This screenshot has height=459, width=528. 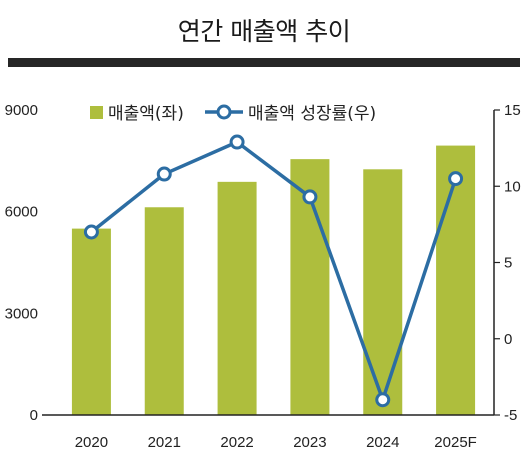 I want to click on left-tick-label: 9000, so click(x=21, y=110).